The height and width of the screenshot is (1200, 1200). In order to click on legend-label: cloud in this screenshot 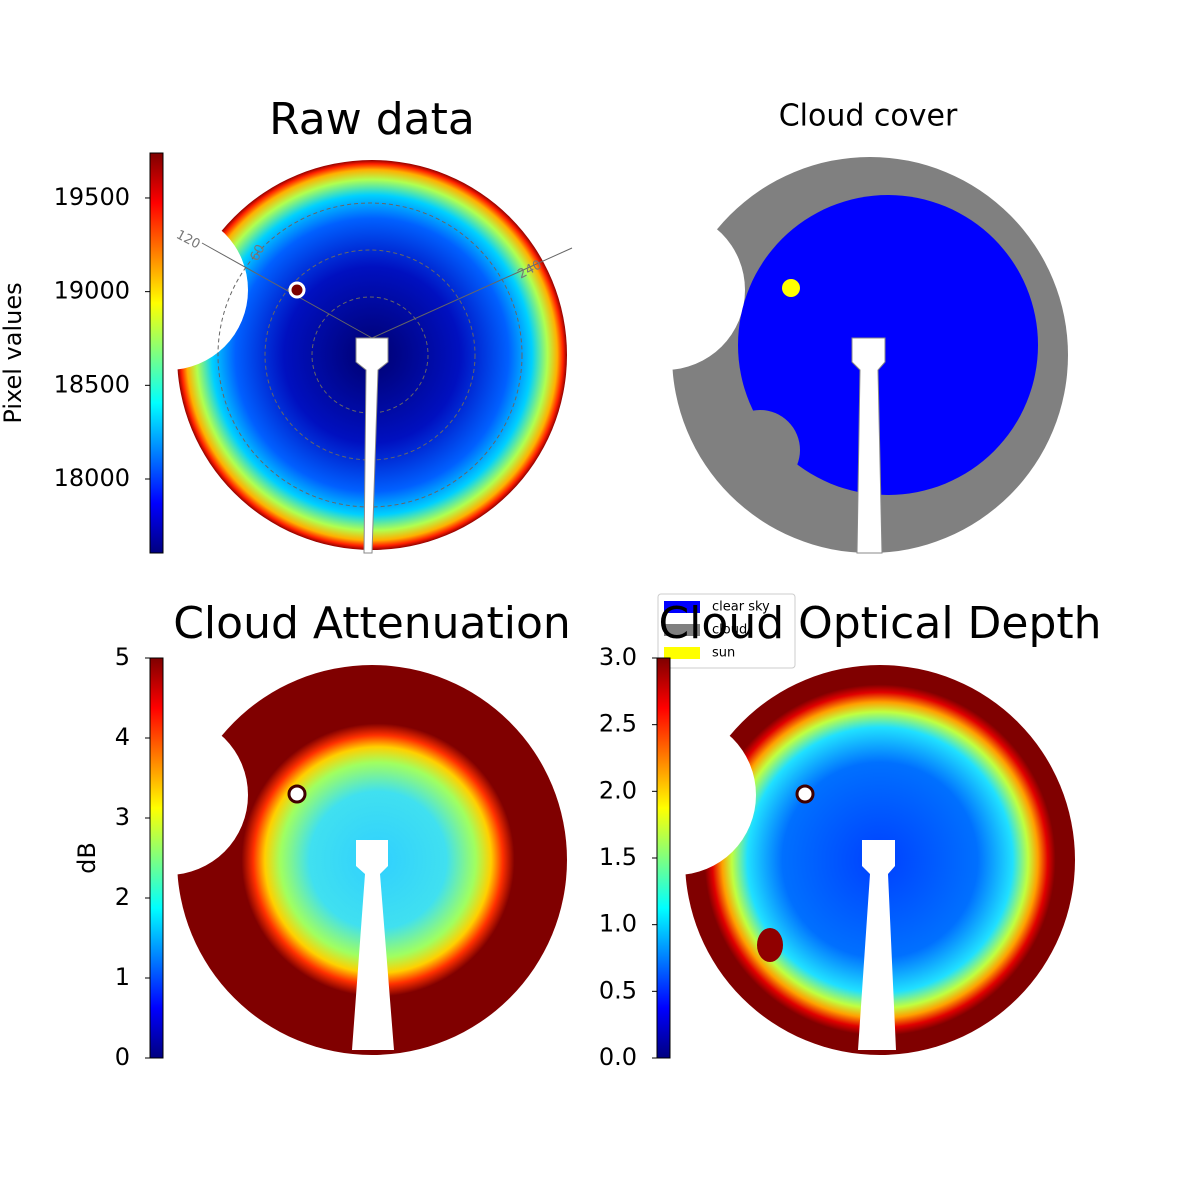, I will do `click(729, 630)`.